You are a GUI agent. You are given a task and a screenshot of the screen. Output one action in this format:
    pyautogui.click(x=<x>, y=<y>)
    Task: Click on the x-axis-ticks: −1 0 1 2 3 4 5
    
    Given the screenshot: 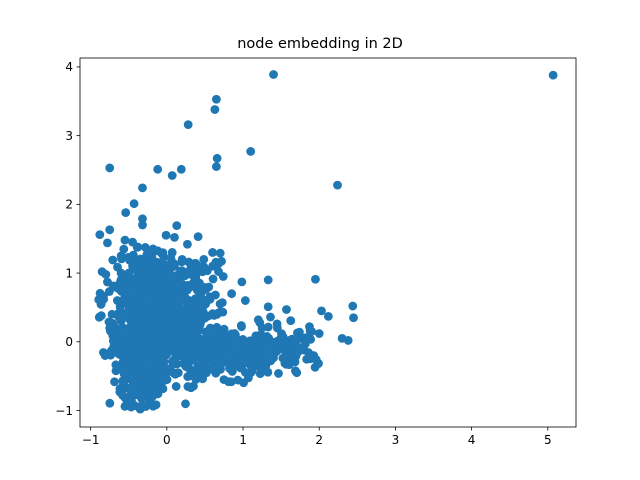 What is the action you would take?
    pyautogui.click(x=317, y=437)
    